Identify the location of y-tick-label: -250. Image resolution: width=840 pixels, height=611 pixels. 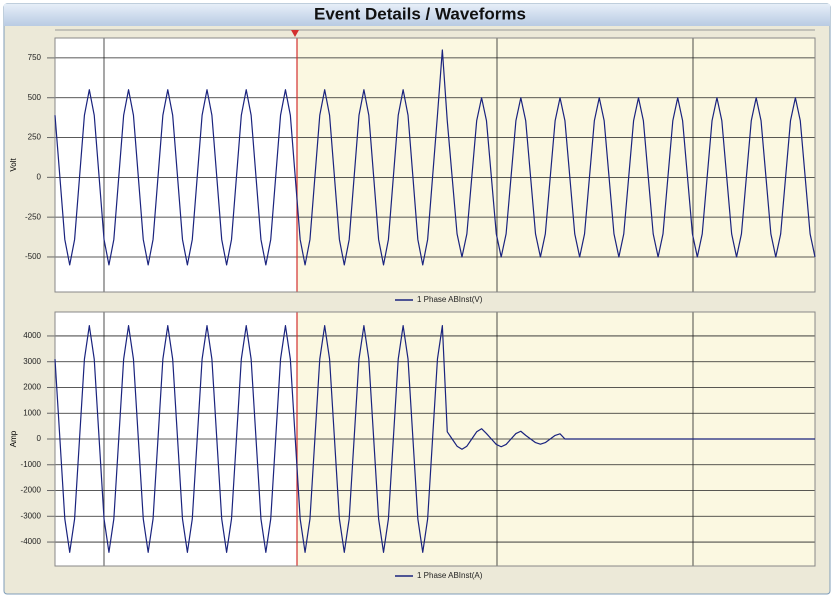
(33, 216).